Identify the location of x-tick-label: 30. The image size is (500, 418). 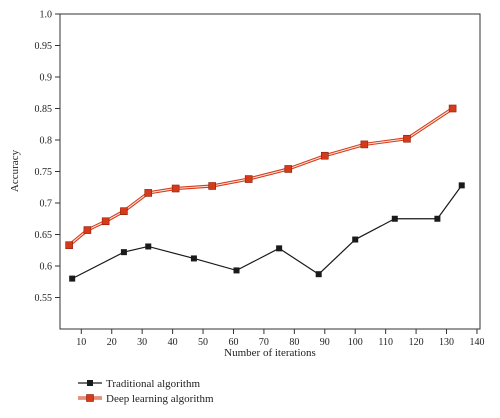
(142, 342).